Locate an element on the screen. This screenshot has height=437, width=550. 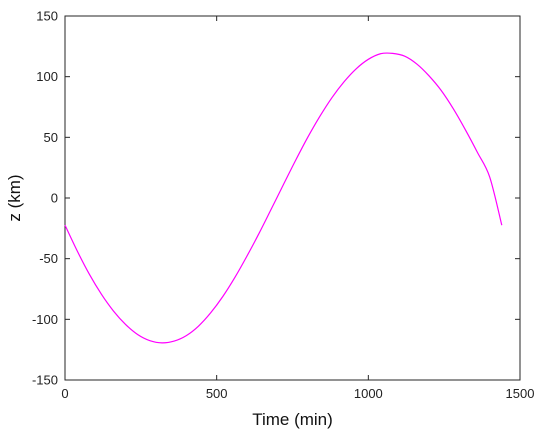
y-tick-label: 50 is located at coordinates (51, 137).